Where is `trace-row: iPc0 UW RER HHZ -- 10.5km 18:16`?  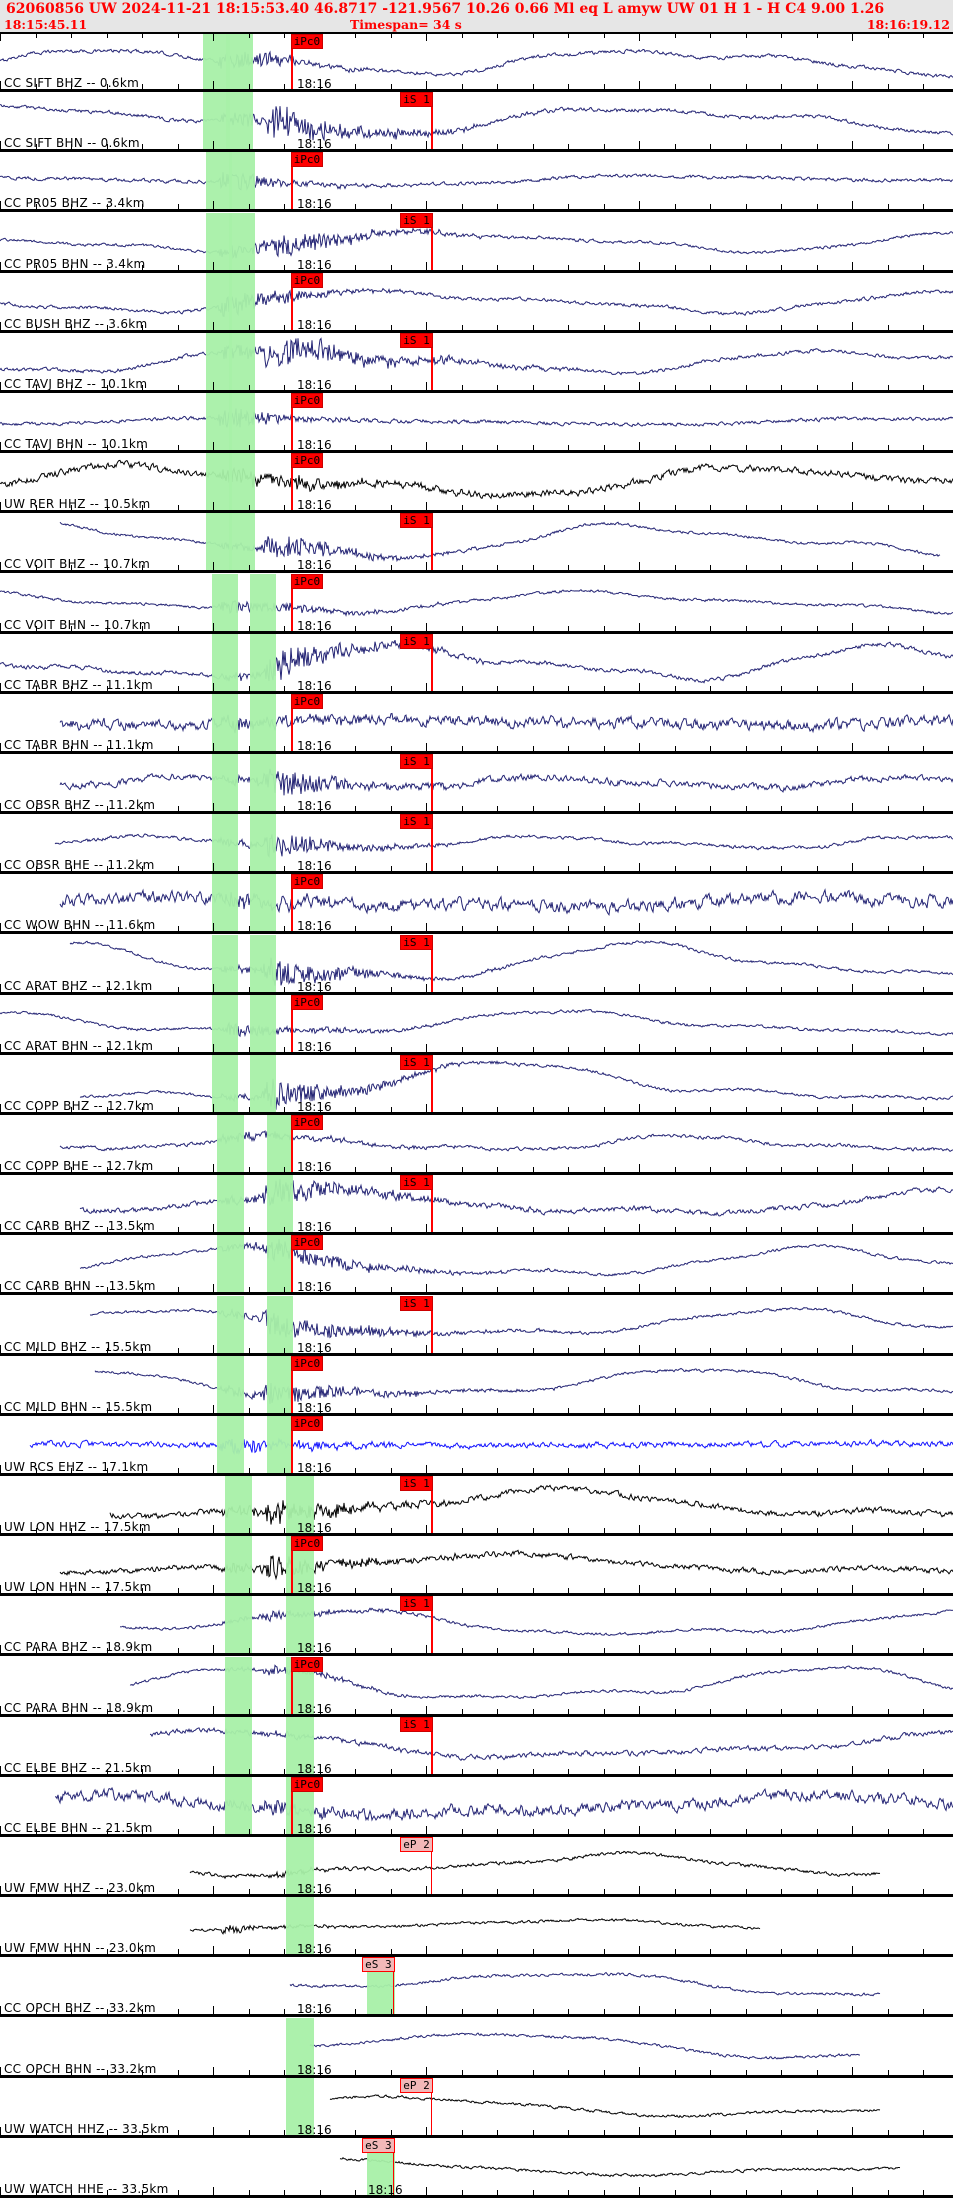 trace-row: iPc0 UW RER HHZ -- 10.5km 18:16 is located at coordinates (476, 483).